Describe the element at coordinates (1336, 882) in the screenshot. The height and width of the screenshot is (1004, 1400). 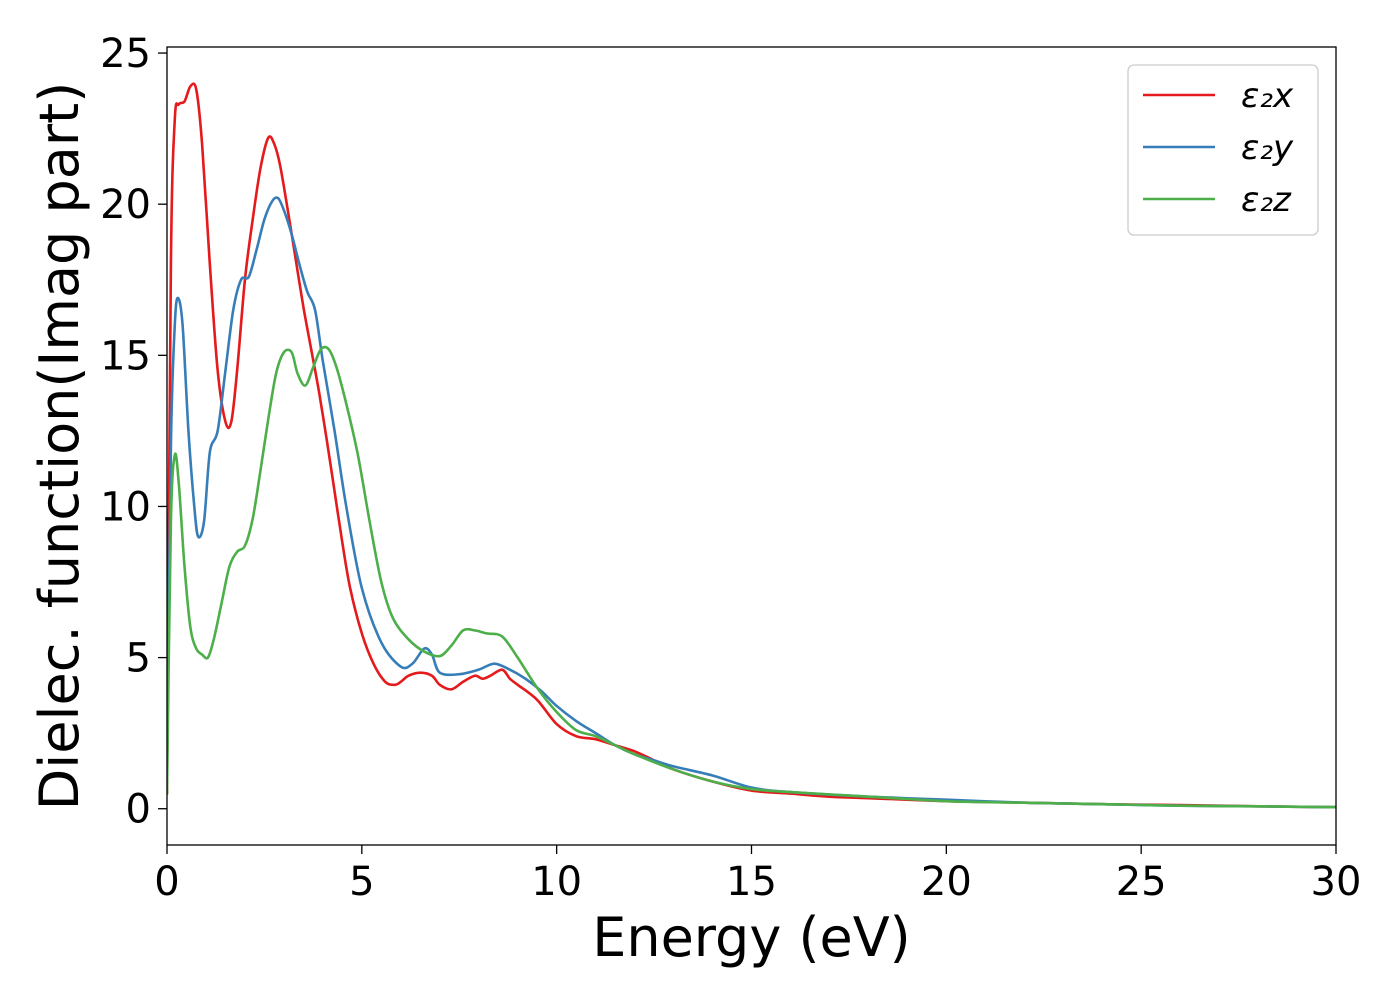
I see `x-tick-label: 30` at that location.